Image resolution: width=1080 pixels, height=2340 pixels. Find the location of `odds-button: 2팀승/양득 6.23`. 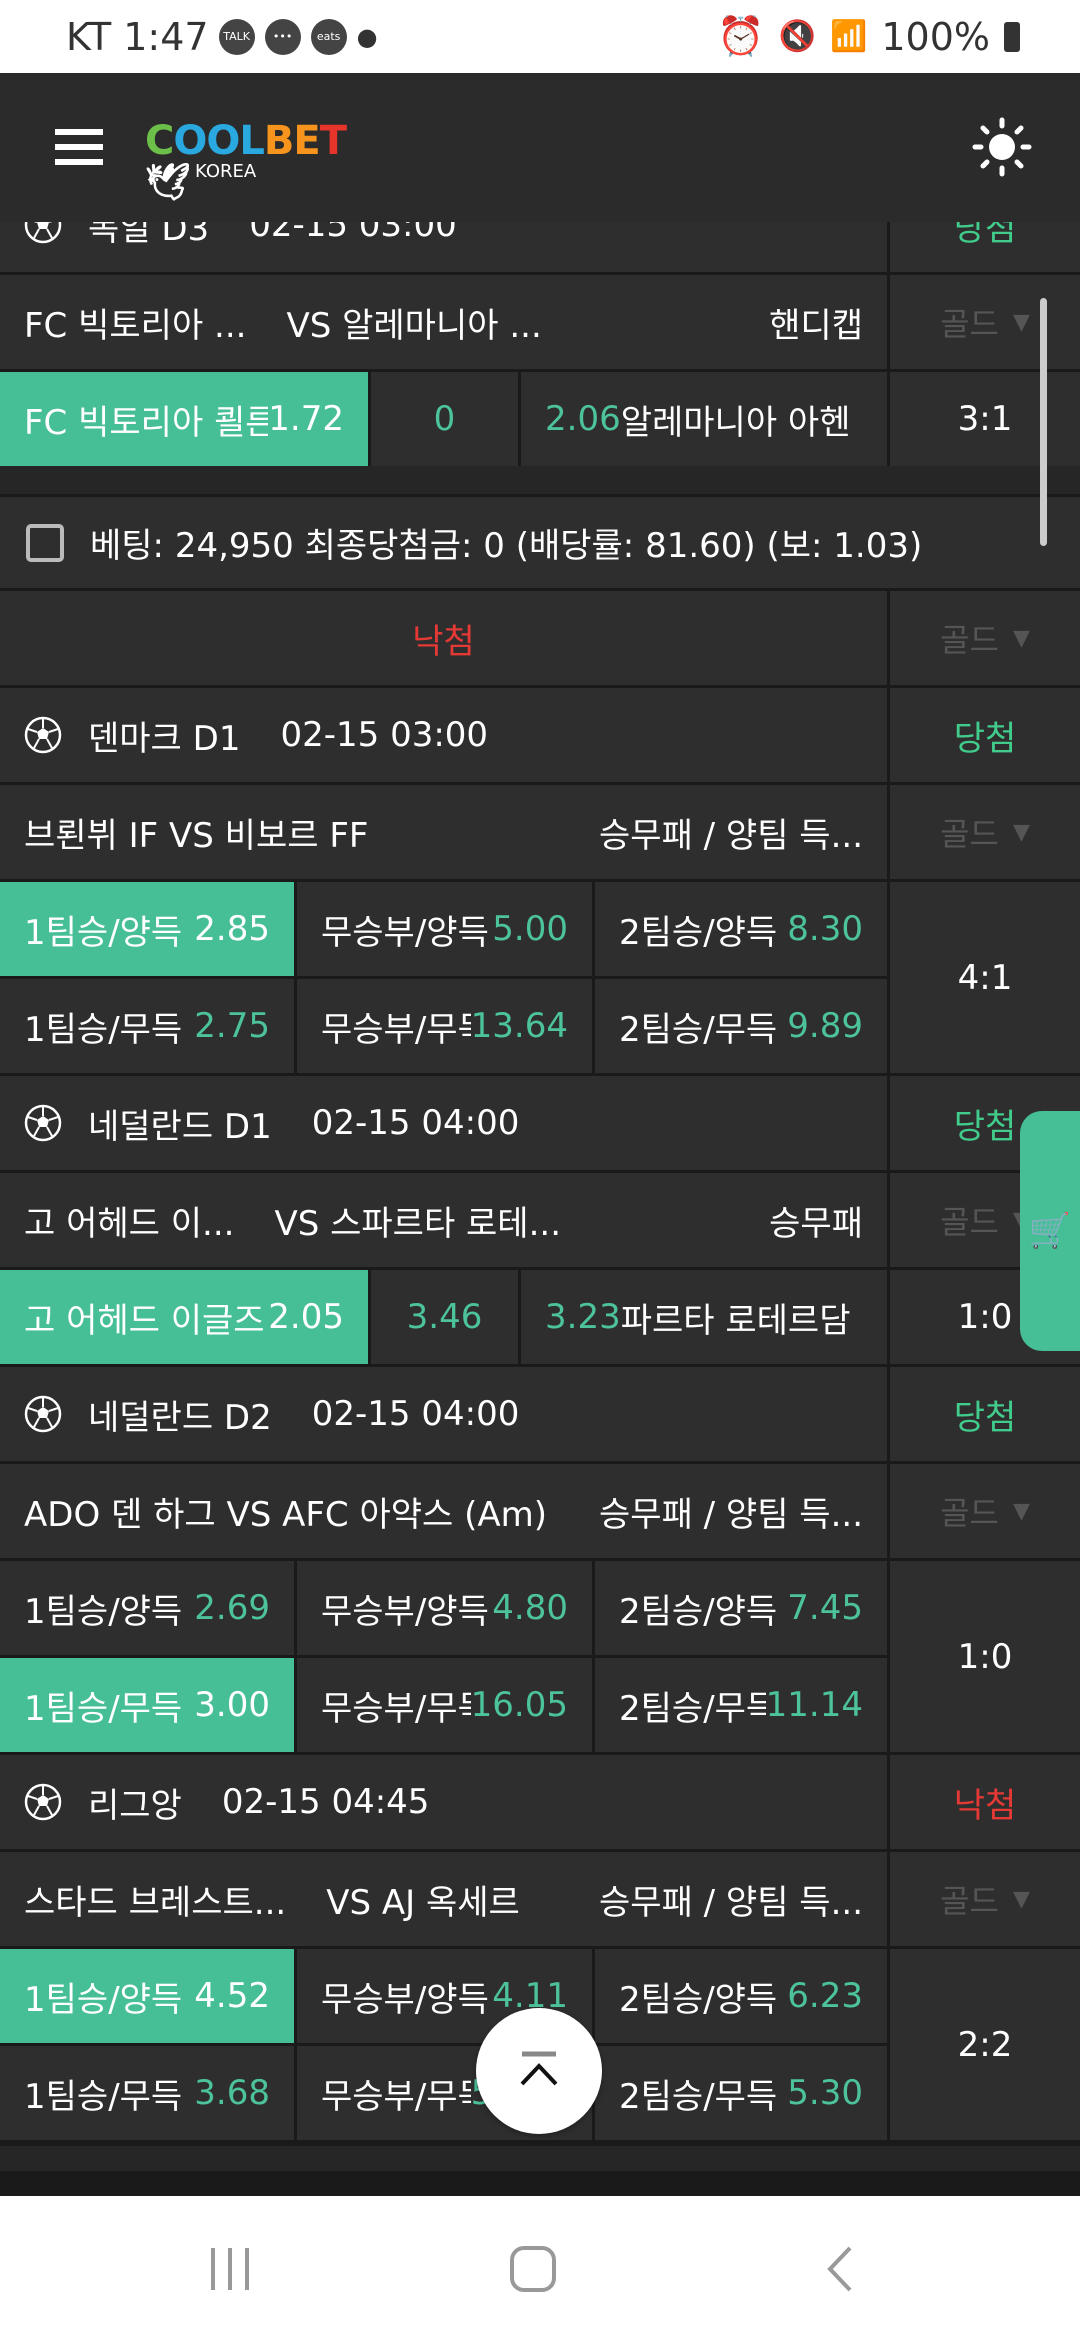

odds-button: 2팀승/양득 6.23 is located at coordinates (741, 1996).